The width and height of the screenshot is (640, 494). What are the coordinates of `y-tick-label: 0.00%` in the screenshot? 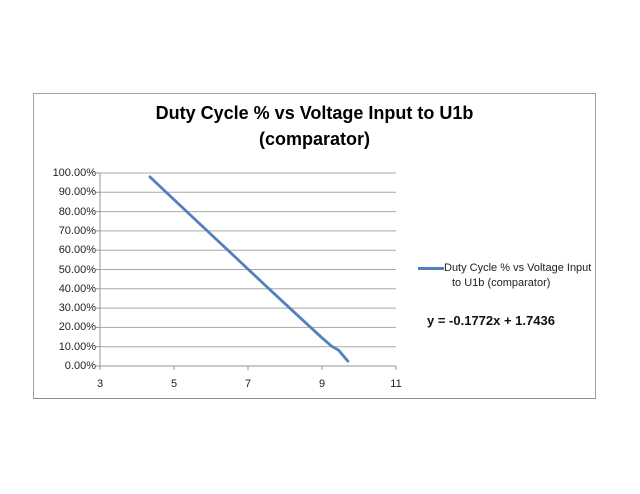 It's located at (80, 366).